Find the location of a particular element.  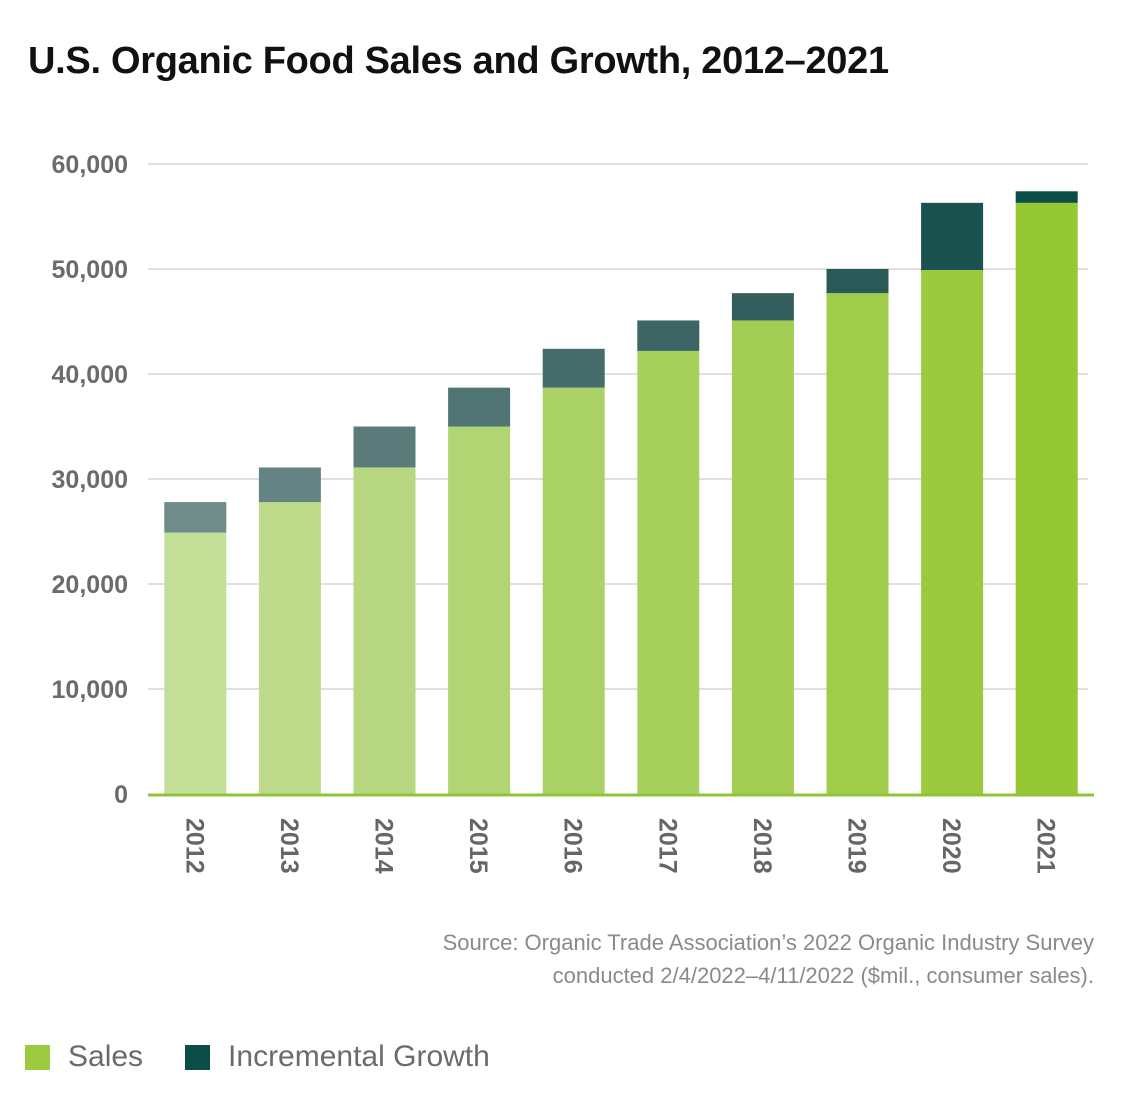

x-tick-label: 2016 is located at coordinates (573, 846).